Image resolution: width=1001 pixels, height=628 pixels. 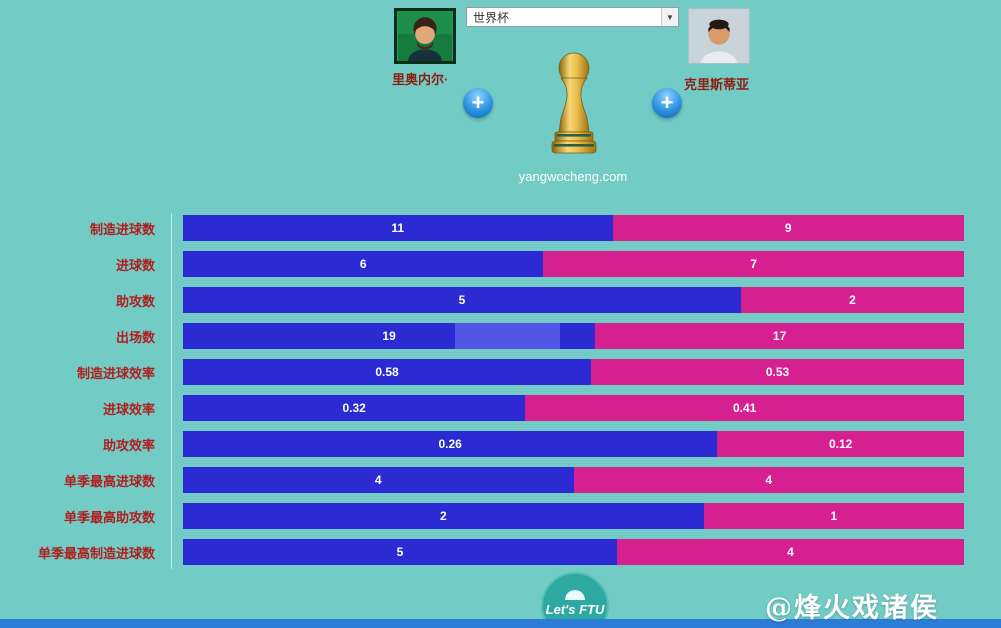 I want to click on left-player-photo, so click(x=425, y=36).